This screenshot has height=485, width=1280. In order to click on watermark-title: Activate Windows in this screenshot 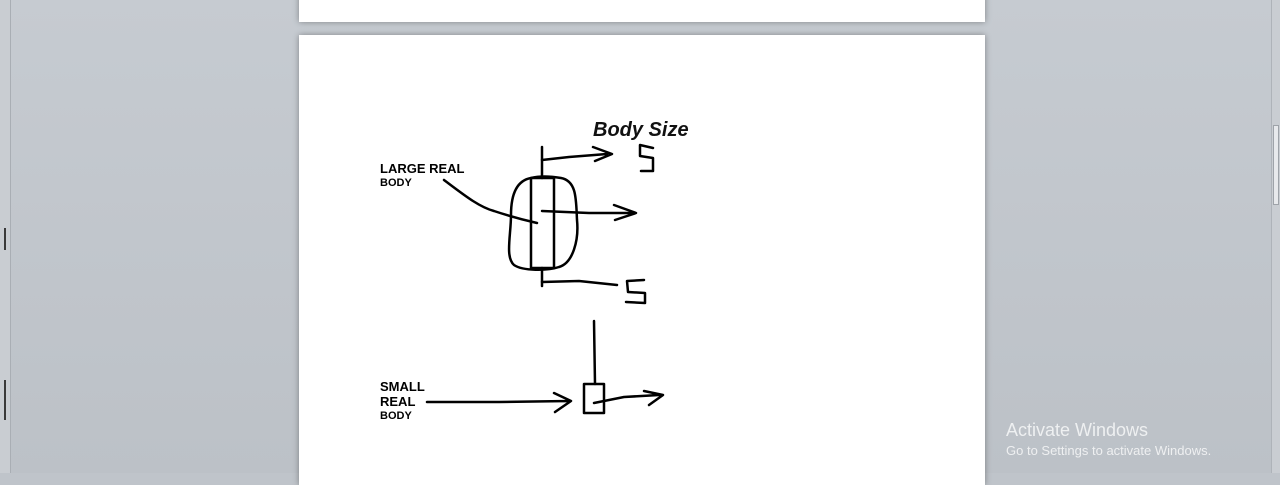, I will do `click(1077, 430)`.